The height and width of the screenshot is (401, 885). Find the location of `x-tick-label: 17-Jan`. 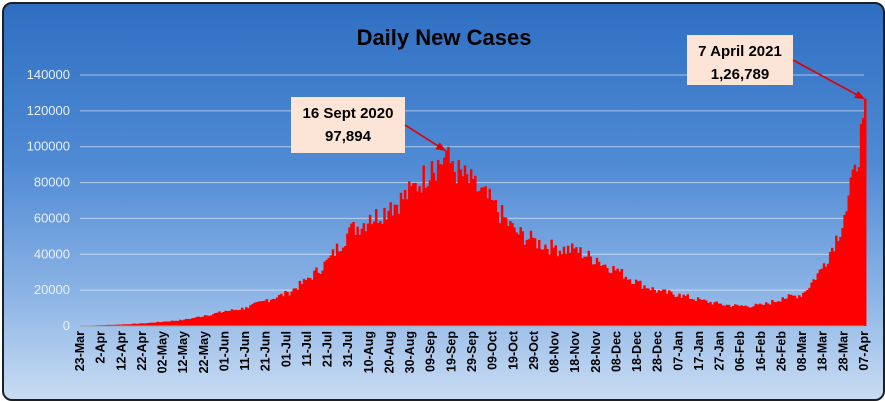

x-tick-label: 17-Jan is located at coordinates (699, 351).